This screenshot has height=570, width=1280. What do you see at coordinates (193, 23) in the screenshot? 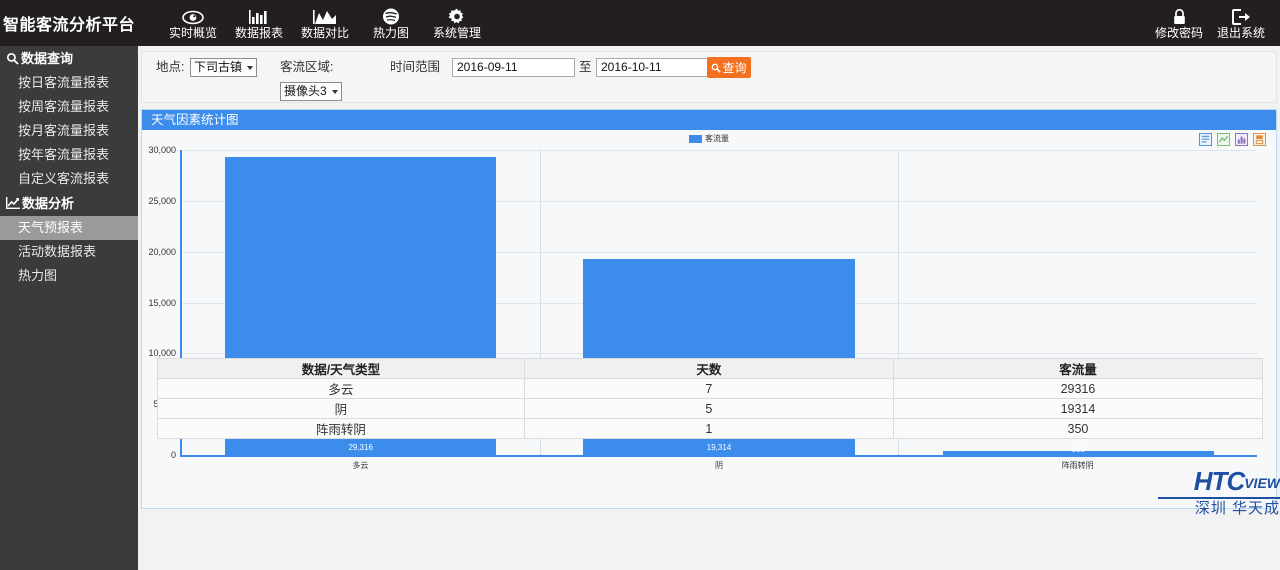
I see `nav-item-realtime-overview: 实时概览` at bounding box center [193, 23].